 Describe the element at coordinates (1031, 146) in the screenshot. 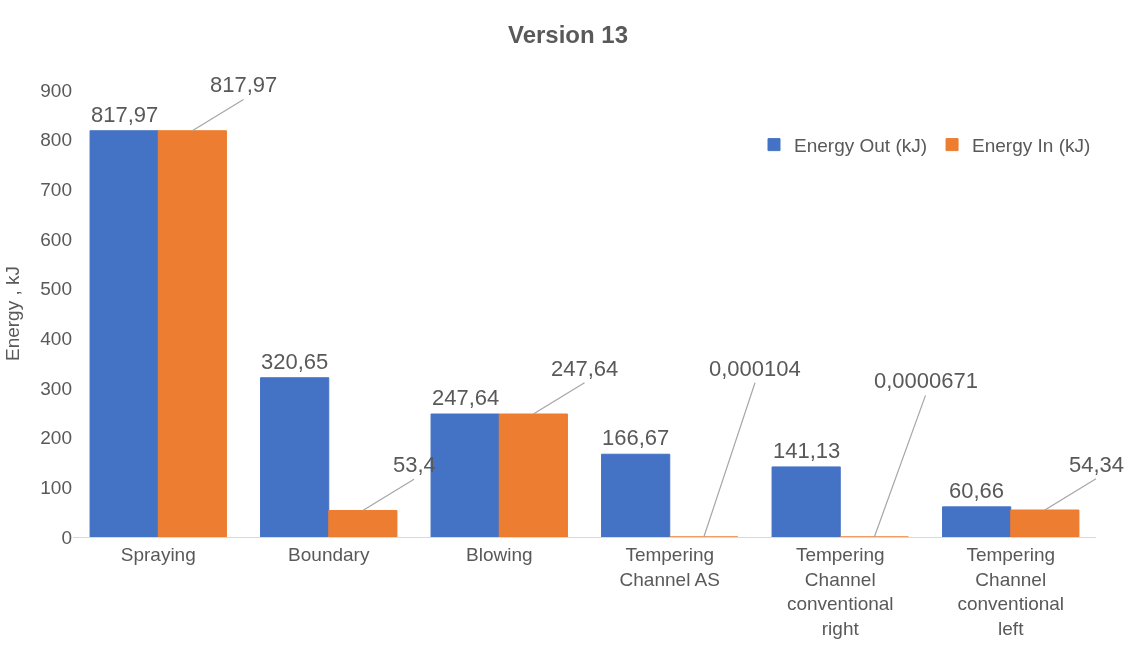

I see `legend-label: Energy In (kJ)` at that location.